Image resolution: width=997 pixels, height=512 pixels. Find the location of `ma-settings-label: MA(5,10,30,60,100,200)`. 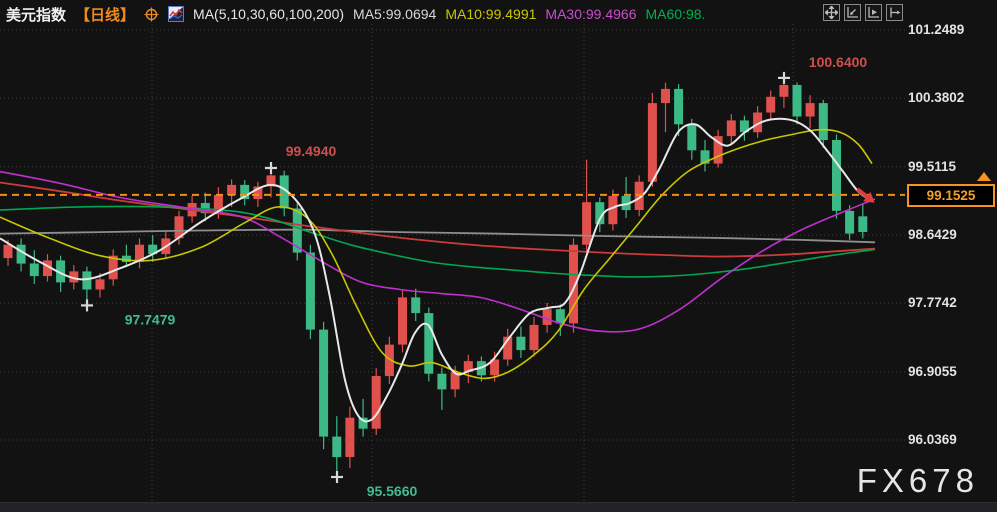

ma-settings-label: MA(5,10,30,60,100,200) is located at coordinates (269, 14).